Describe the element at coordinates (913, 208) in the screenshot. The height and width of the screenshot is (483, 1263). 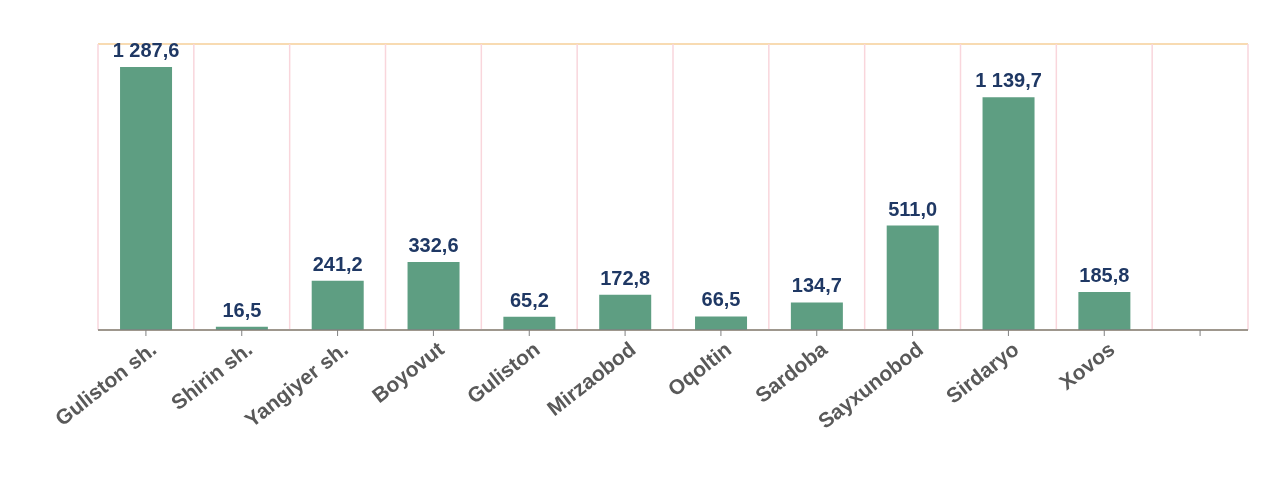
I see `data-label: 511,0` at that location.